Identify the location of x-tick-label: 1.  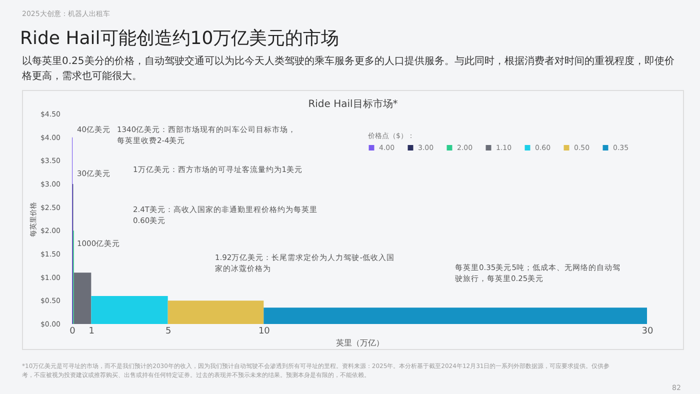
(91, 331).